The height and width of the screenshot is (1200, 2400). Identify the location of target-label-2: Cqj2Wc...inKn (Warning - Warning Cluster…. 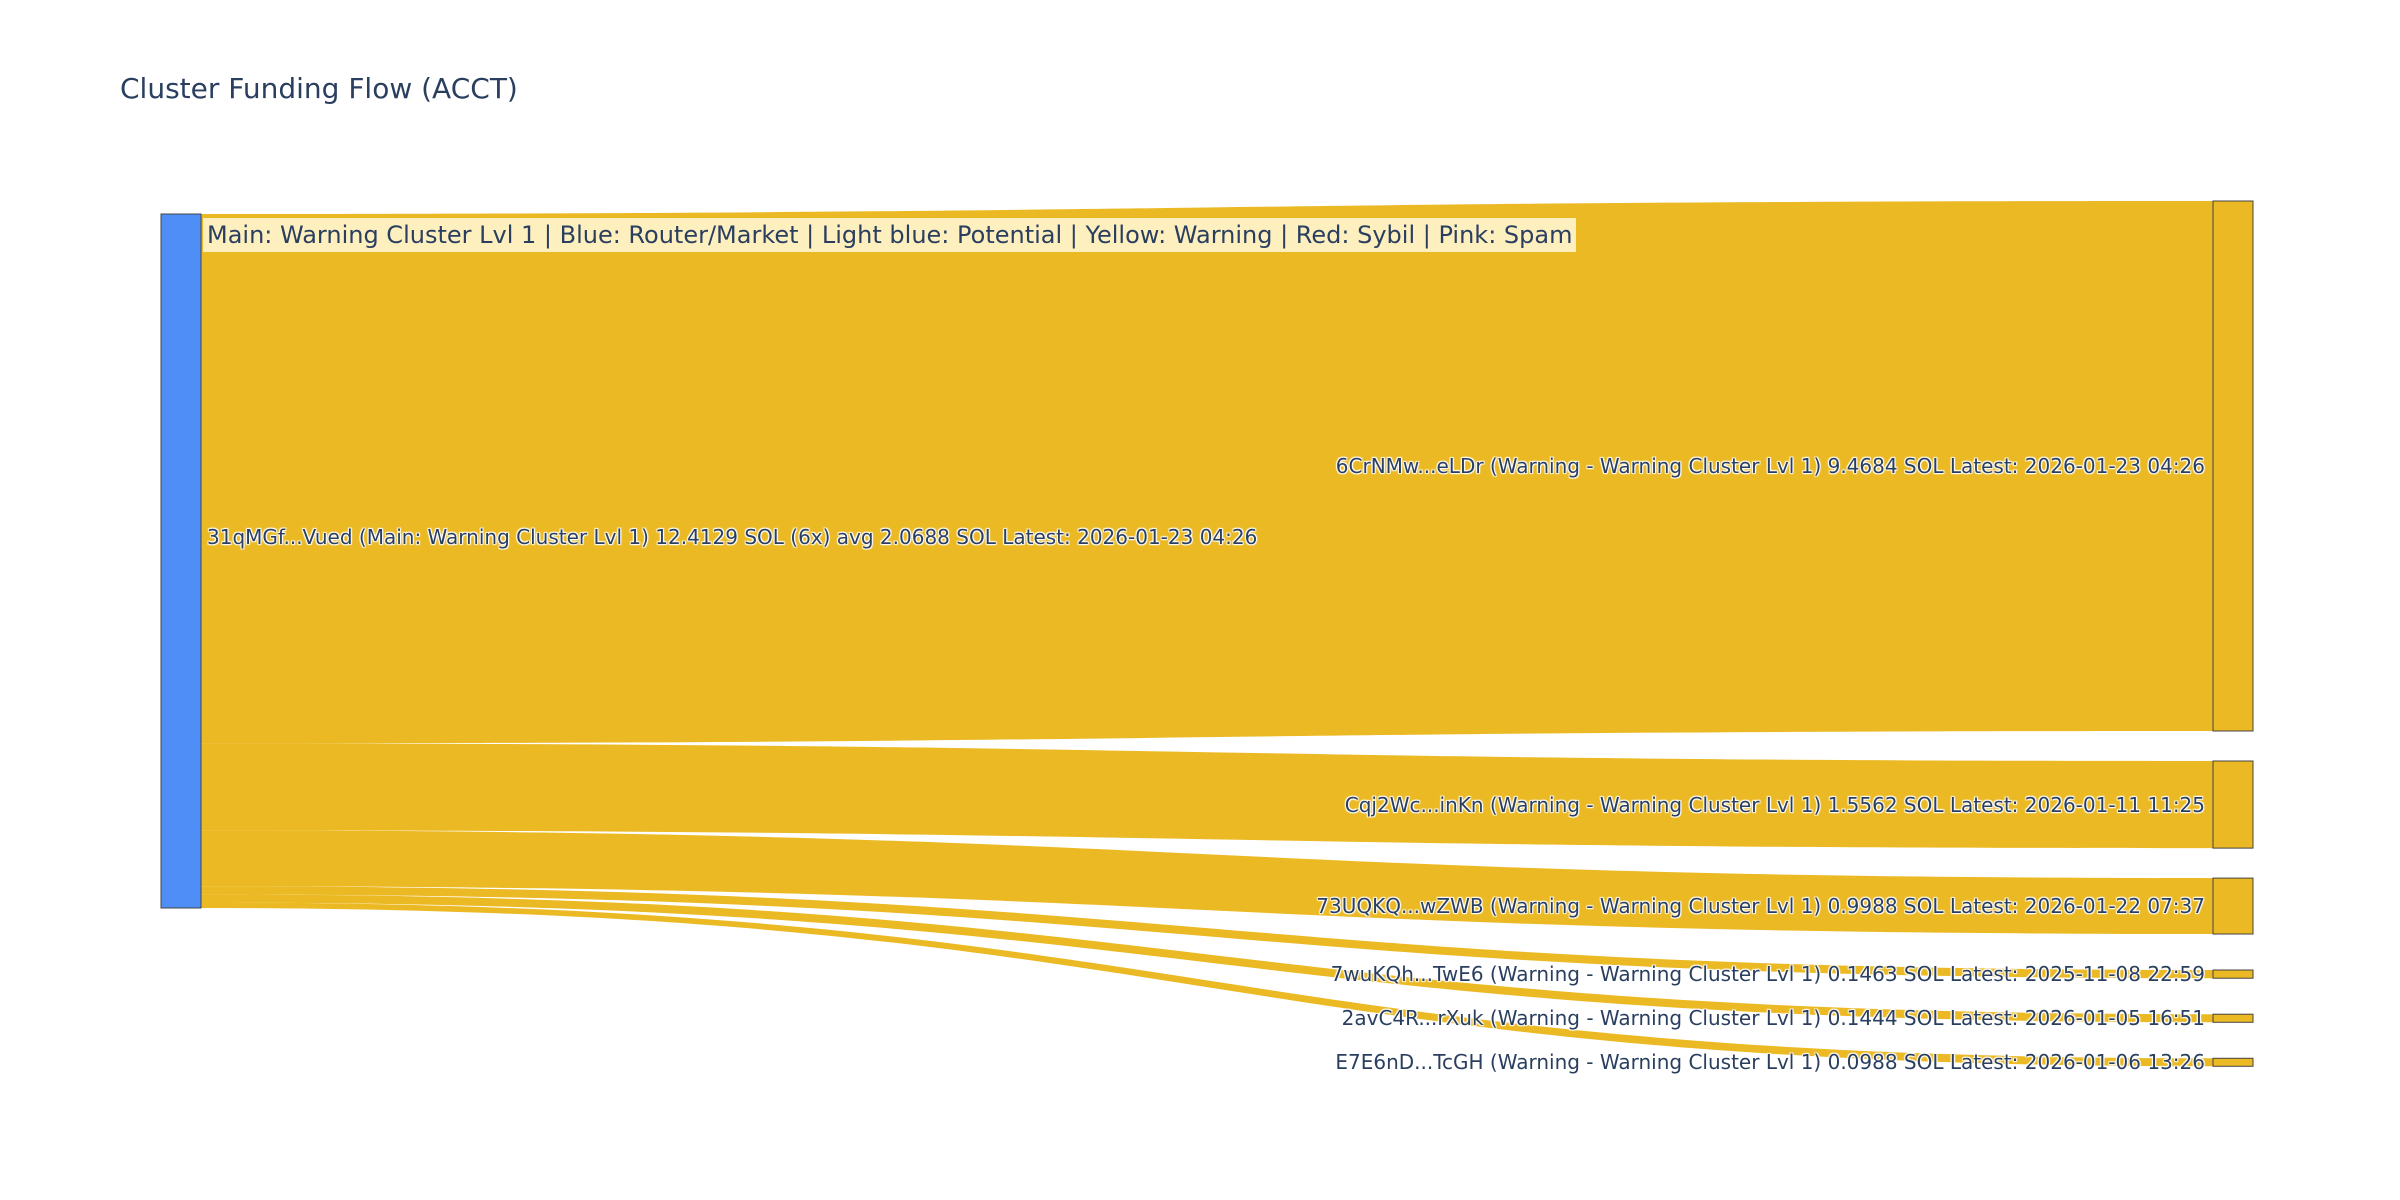
(1774, 804).